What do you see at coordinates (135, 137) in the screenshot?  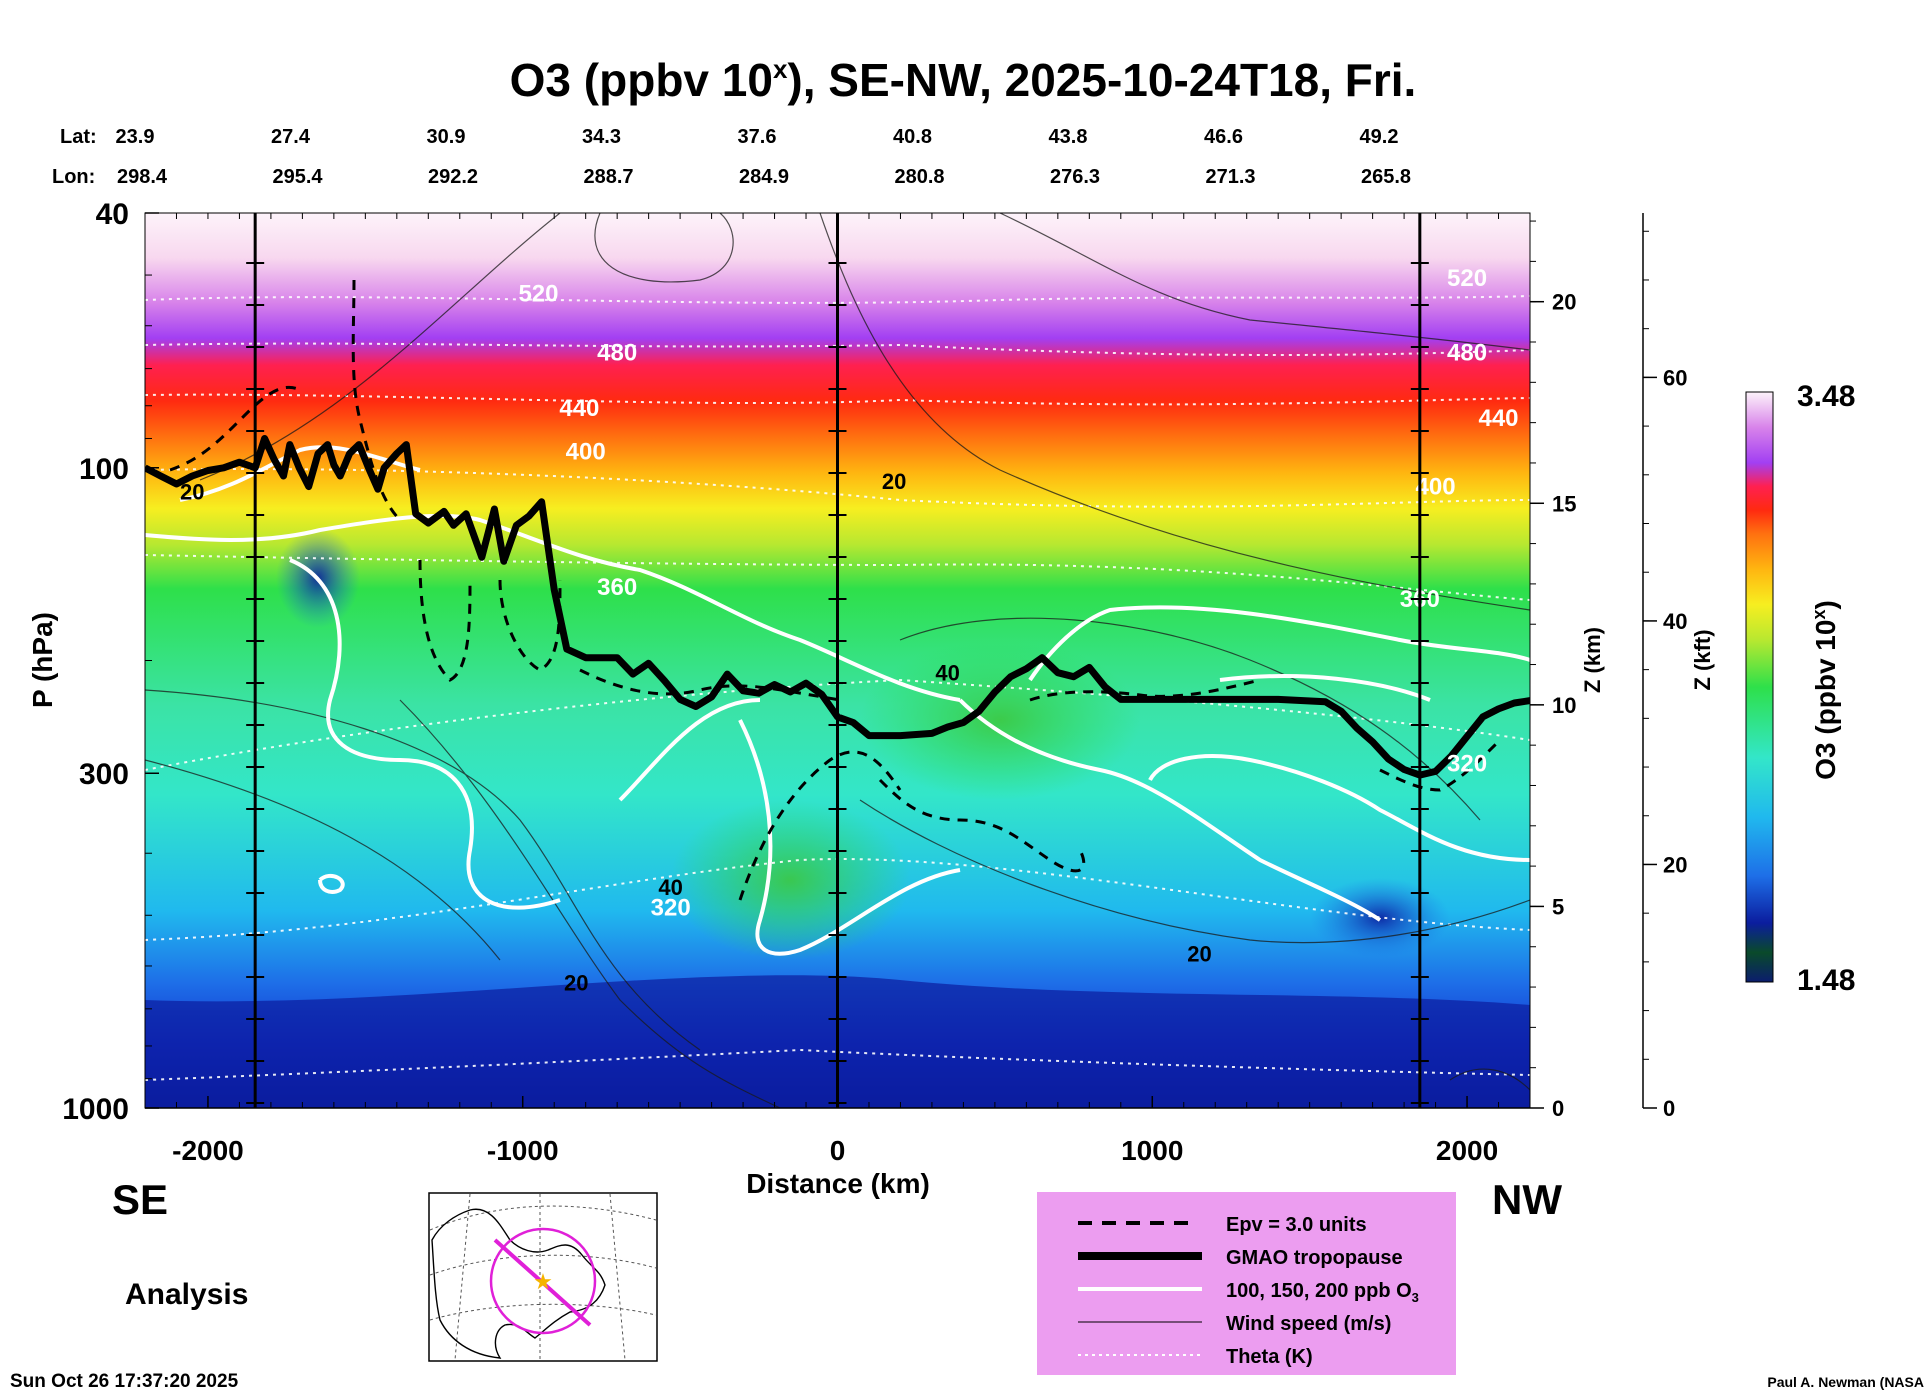 I see `lat-value: 23.9` at bounding box center [135, 137].